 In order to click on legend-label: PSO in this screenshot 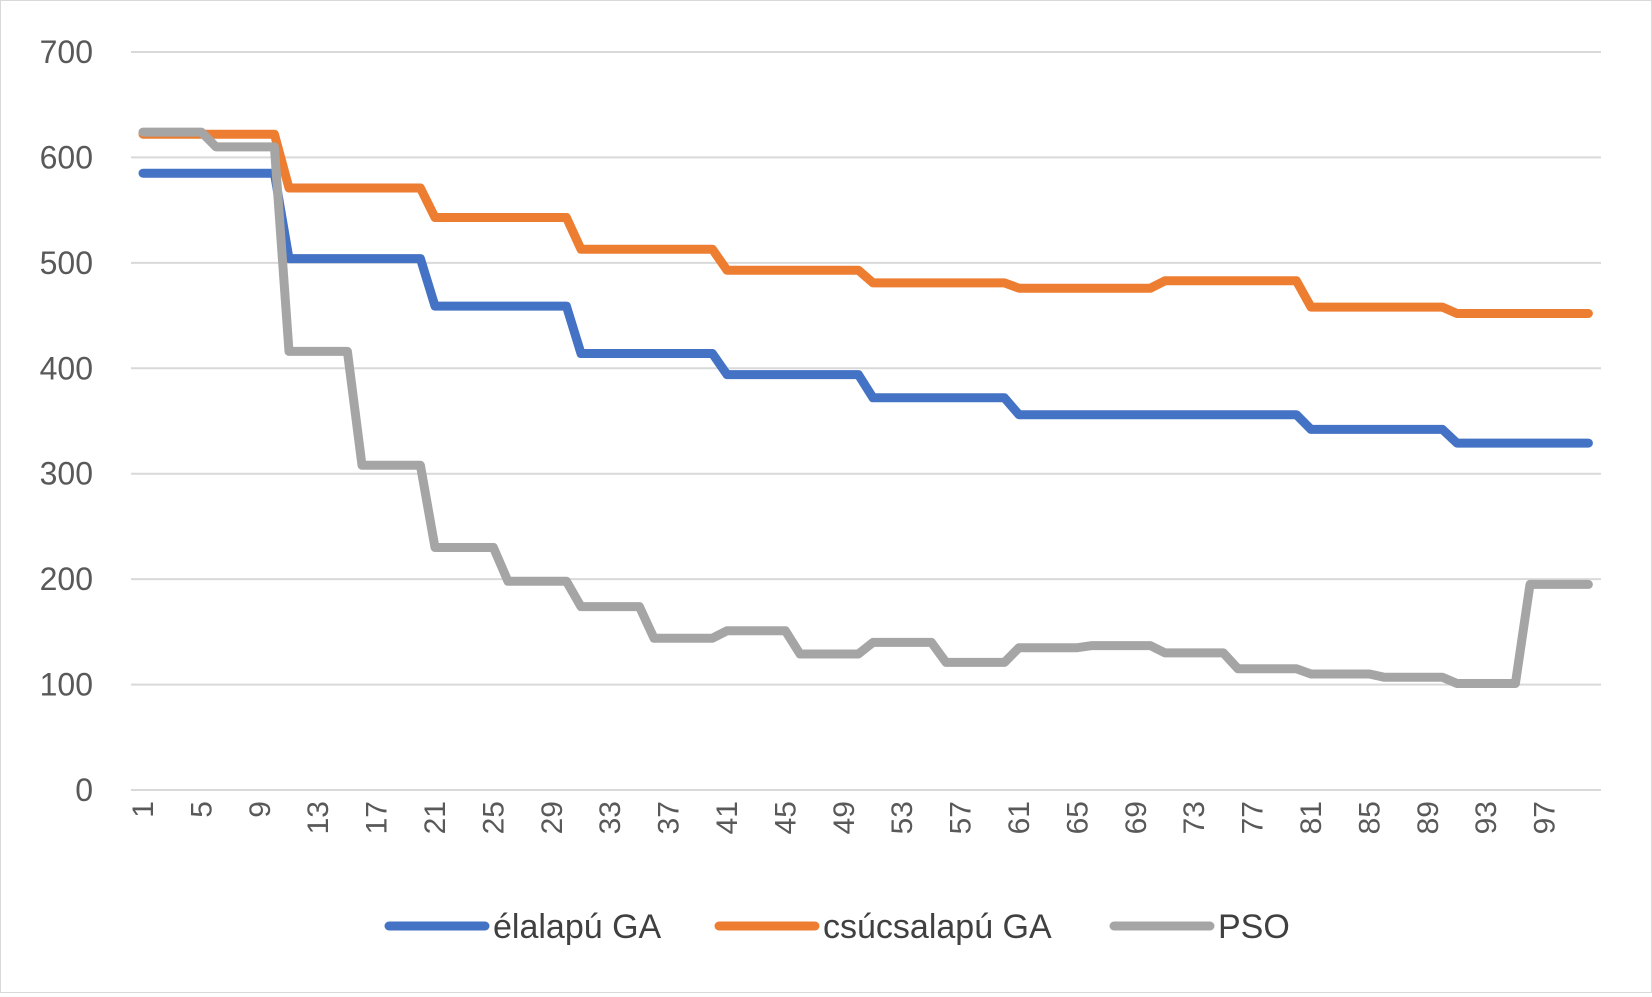, I will do `click(1254, 927)`.